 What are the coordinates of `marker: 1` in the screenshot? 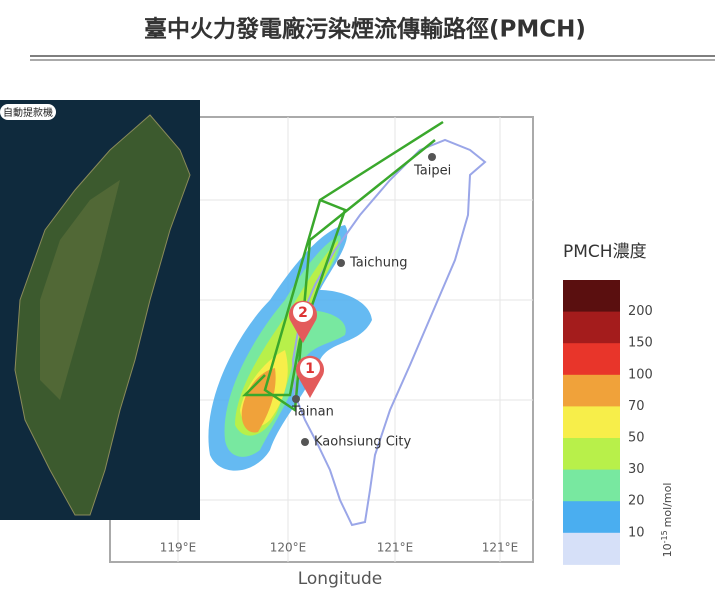 It's located at (310, 376).